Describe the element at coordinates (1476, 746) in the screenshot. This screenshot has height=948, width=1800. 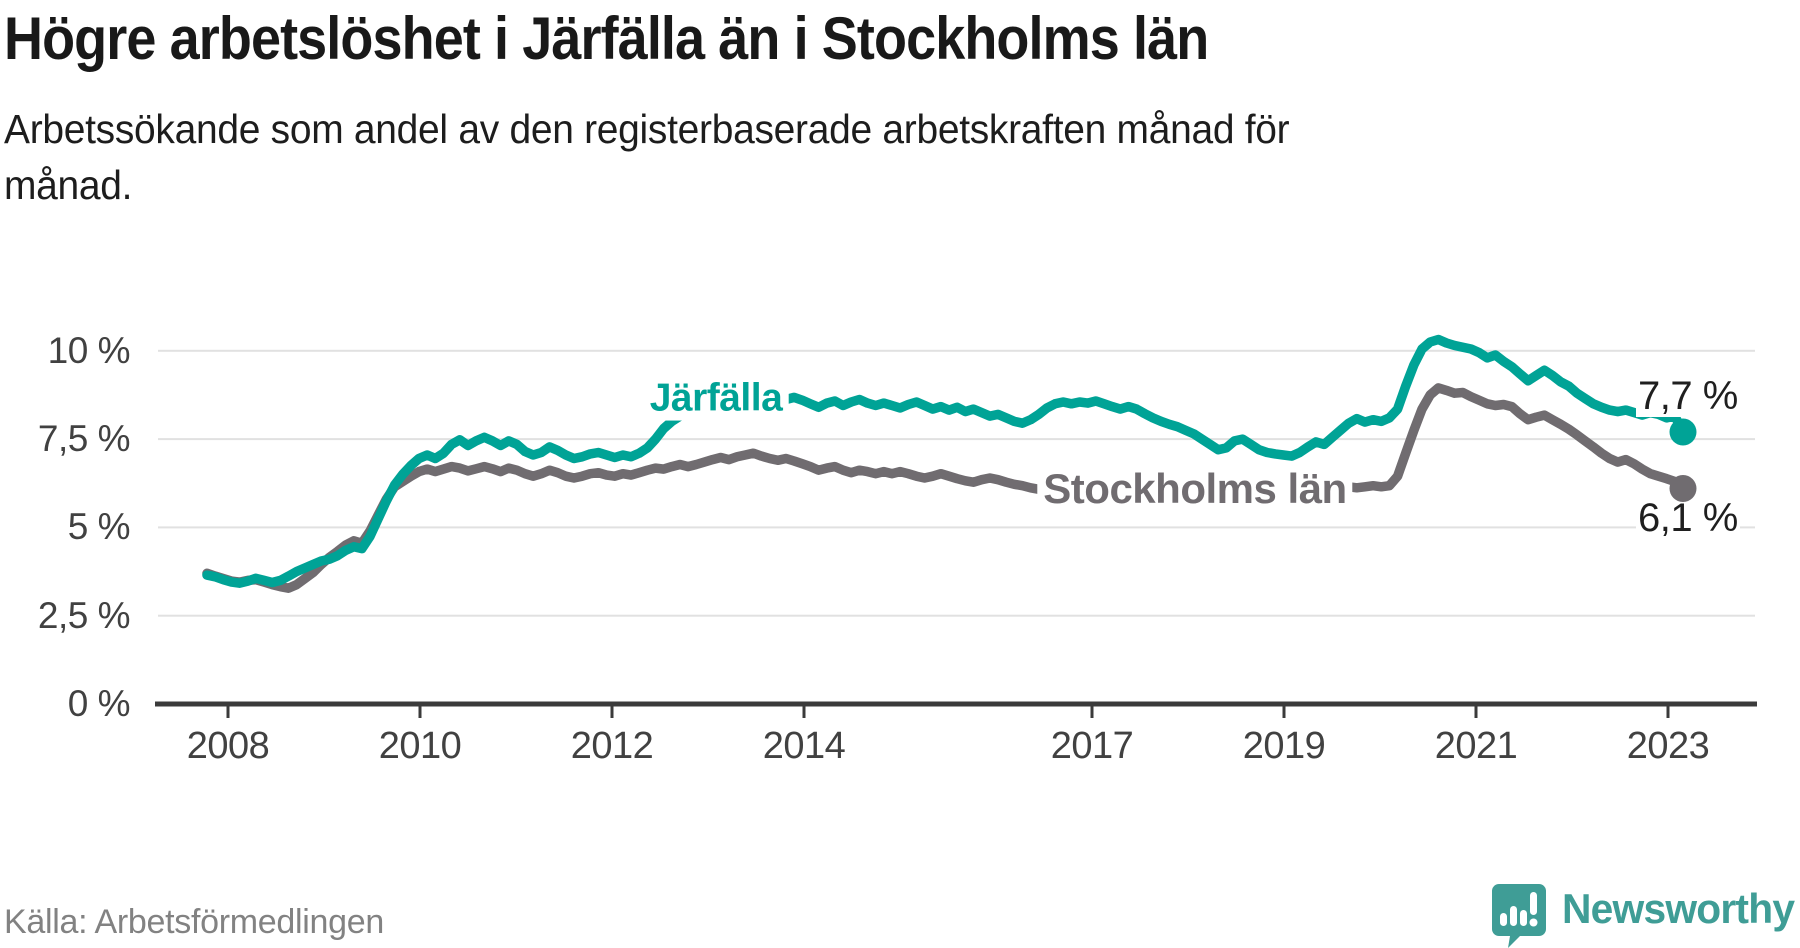
I see `x-axis-tick-label: 2021` at that location.